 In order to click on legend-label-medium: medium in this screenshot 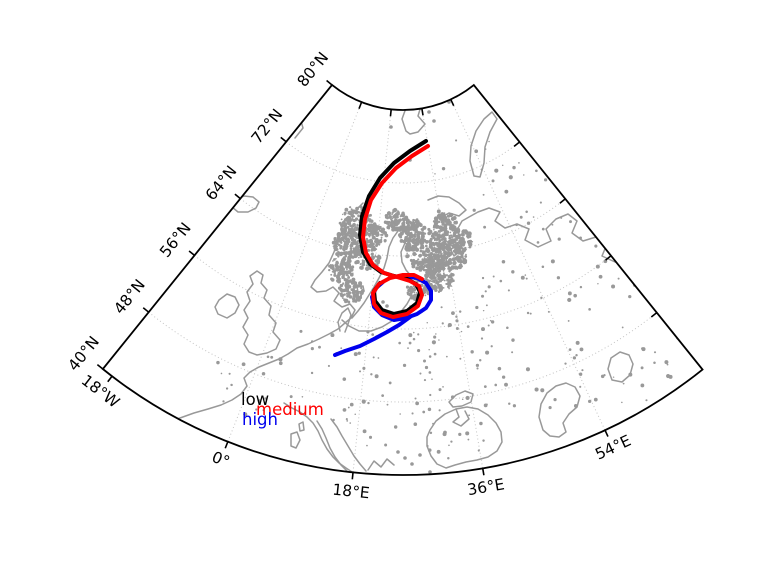, I will do `click(290, 409)`.